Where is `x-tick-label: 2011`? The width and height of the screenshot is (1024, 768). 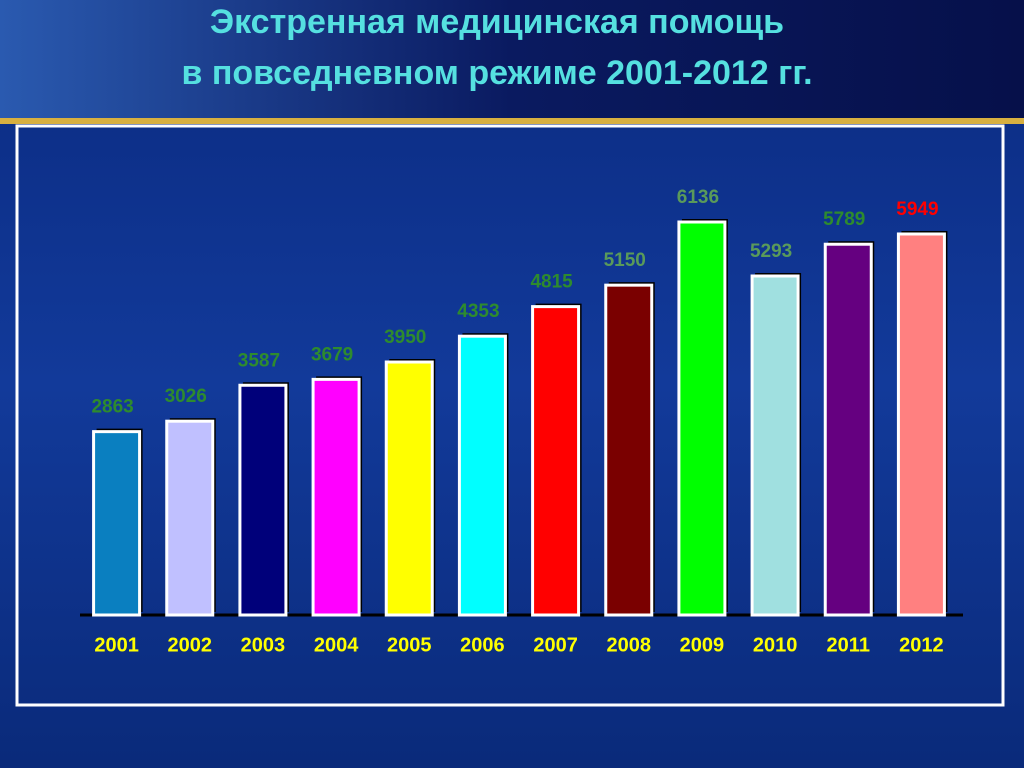 x-tick-label: 2011 is located at coordinates (848, 645).